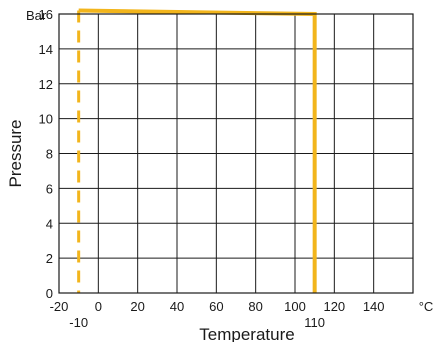 This screenshot has width=433, height=342. What do you see at coordinates (49, 258) in the screenshot?
I see `y-tick-label: 2` at bounding box center [49, 258].